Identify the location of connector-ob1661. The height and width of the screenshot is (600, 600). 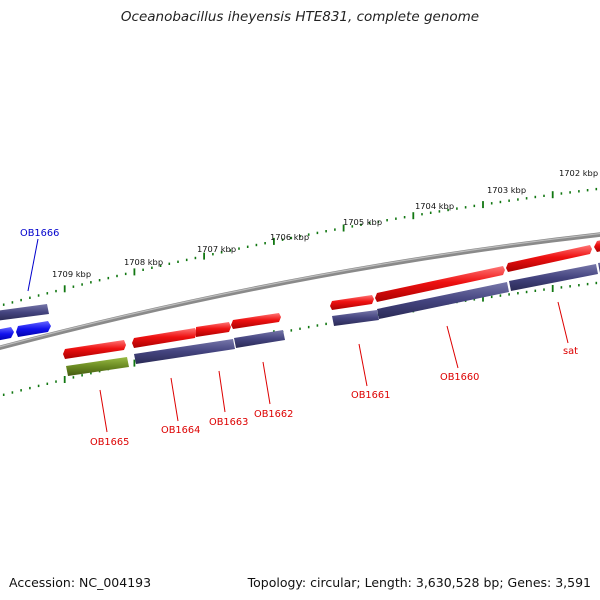
(363, 365).